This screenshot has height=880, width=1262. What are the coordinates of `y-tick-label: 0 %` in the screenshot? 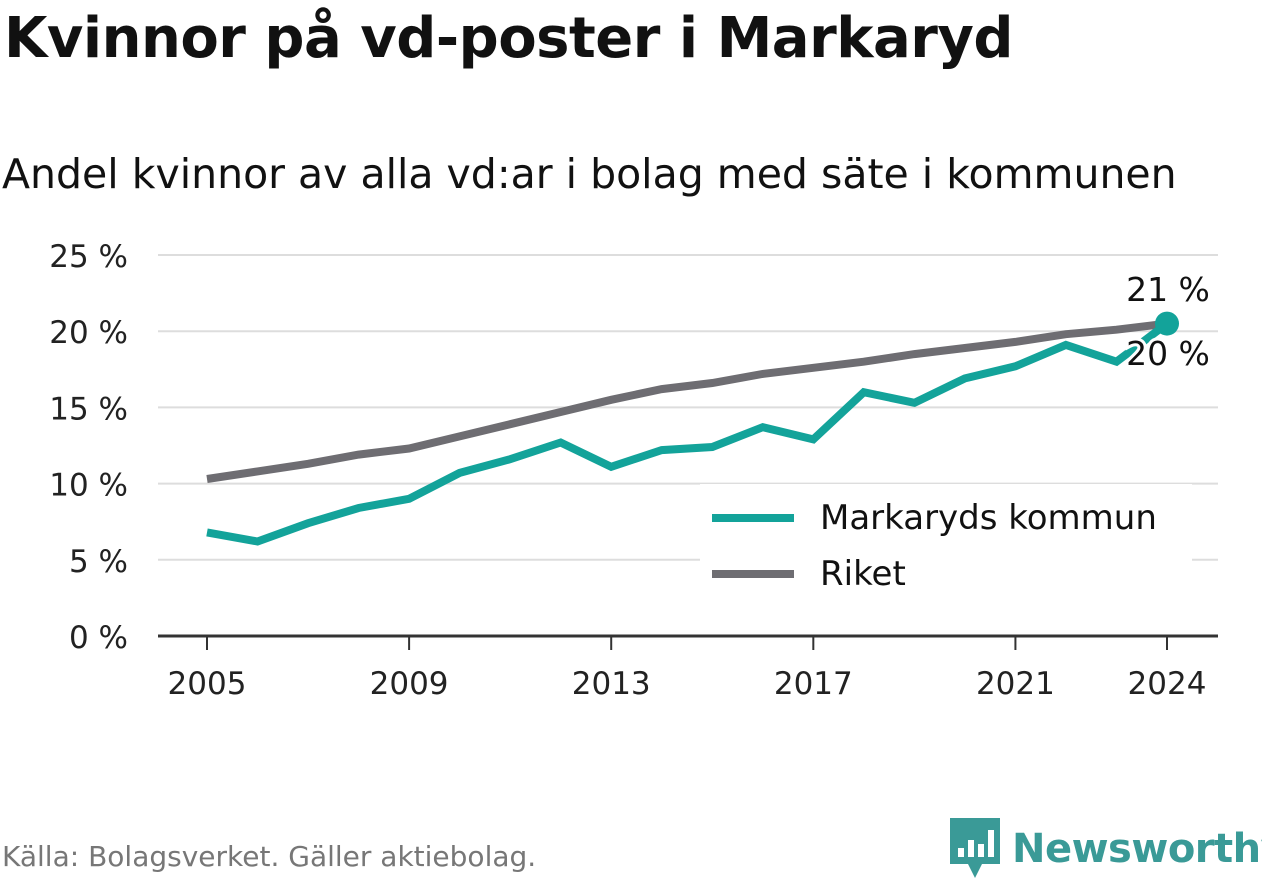 It's located at (98, 638).